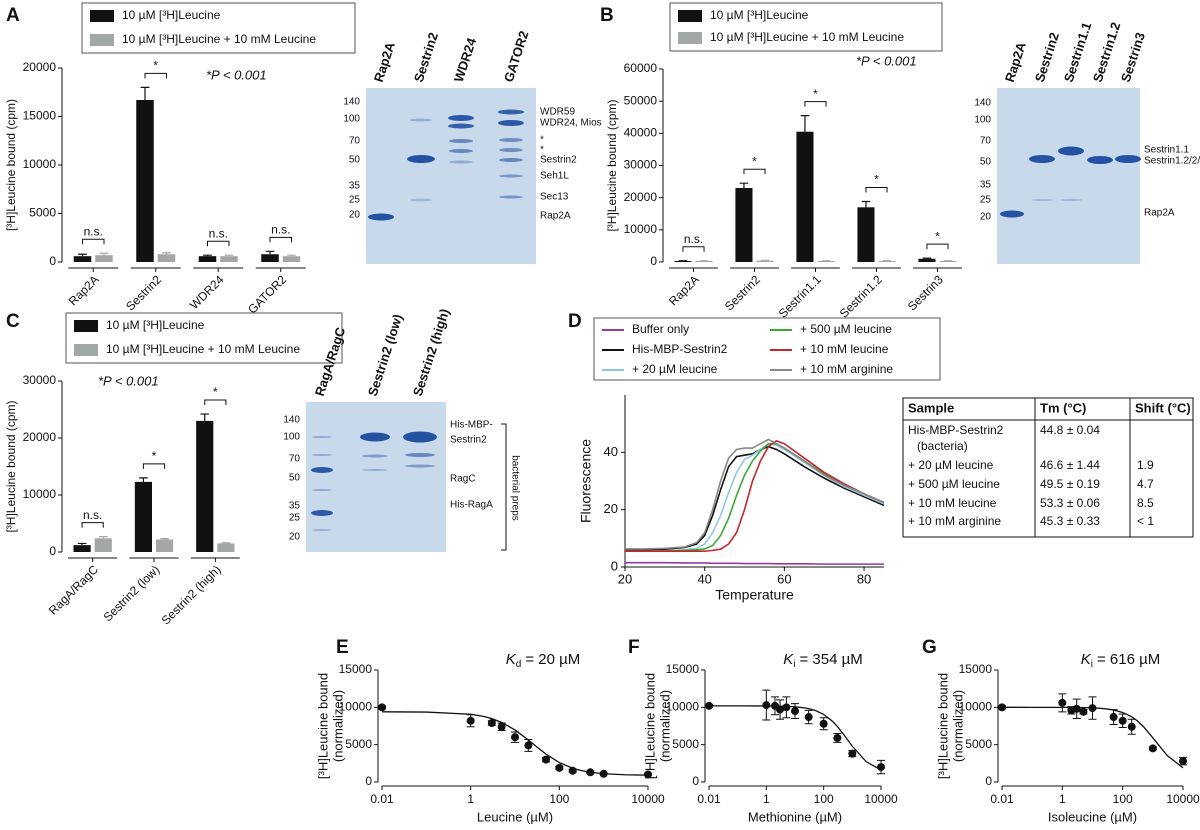  What do you see at coordinates (504, 487) in the screenshot?
I see `bracket` at bounding box center [504, 487].